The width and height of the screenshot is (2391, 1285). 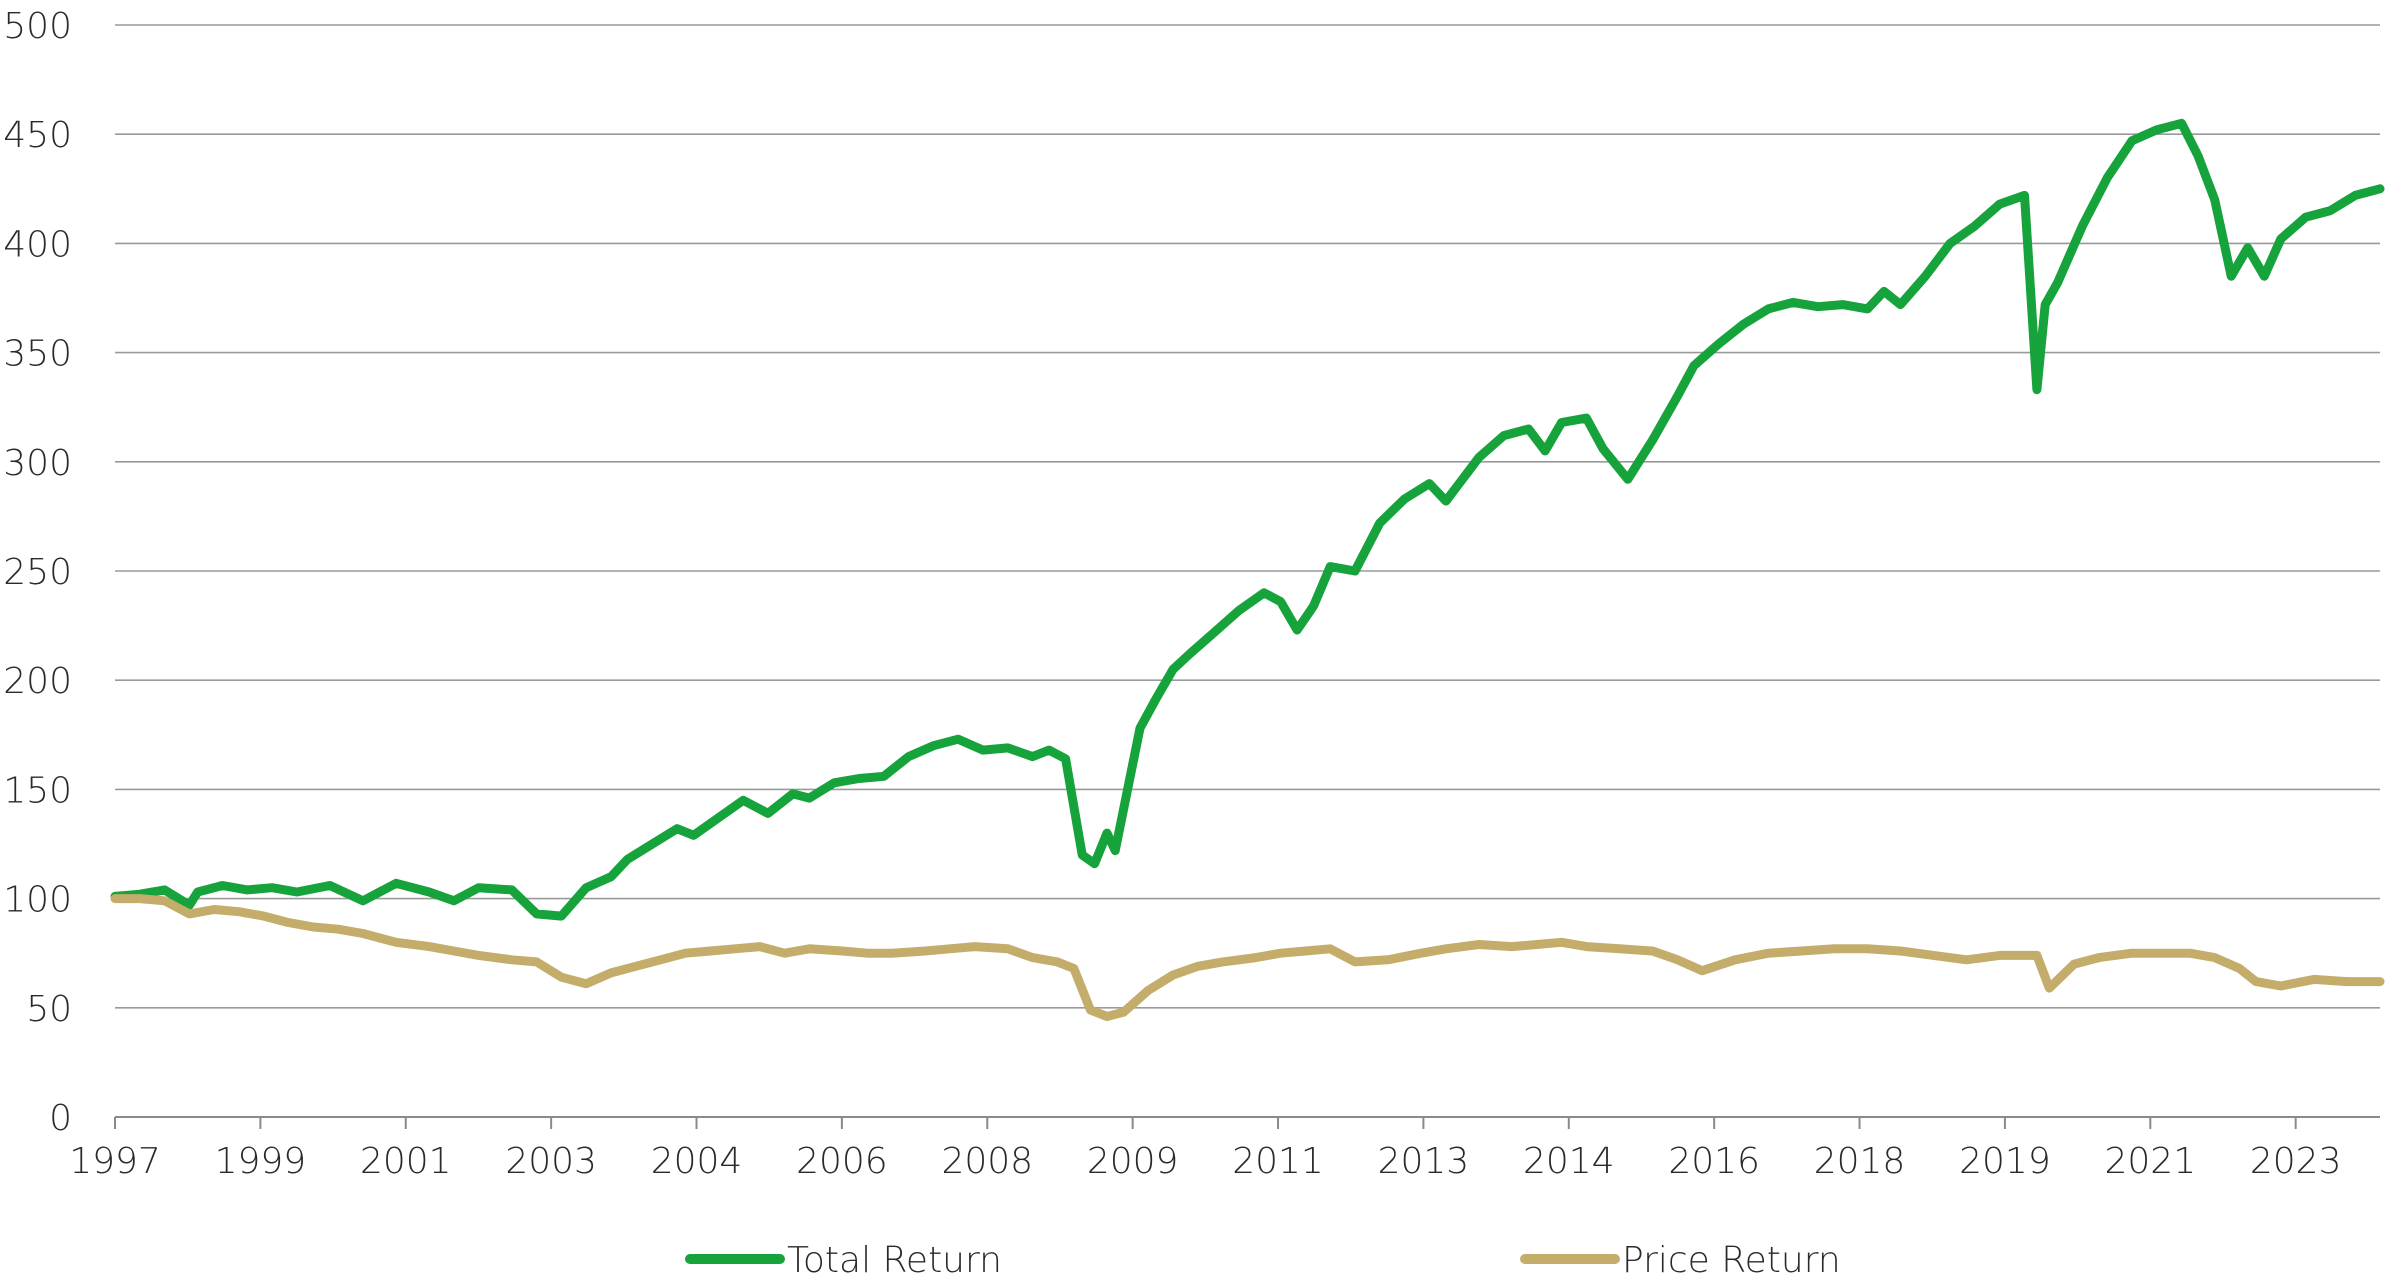 I want to click on x-tick-label: 2004, so click(x=697, y=1161).